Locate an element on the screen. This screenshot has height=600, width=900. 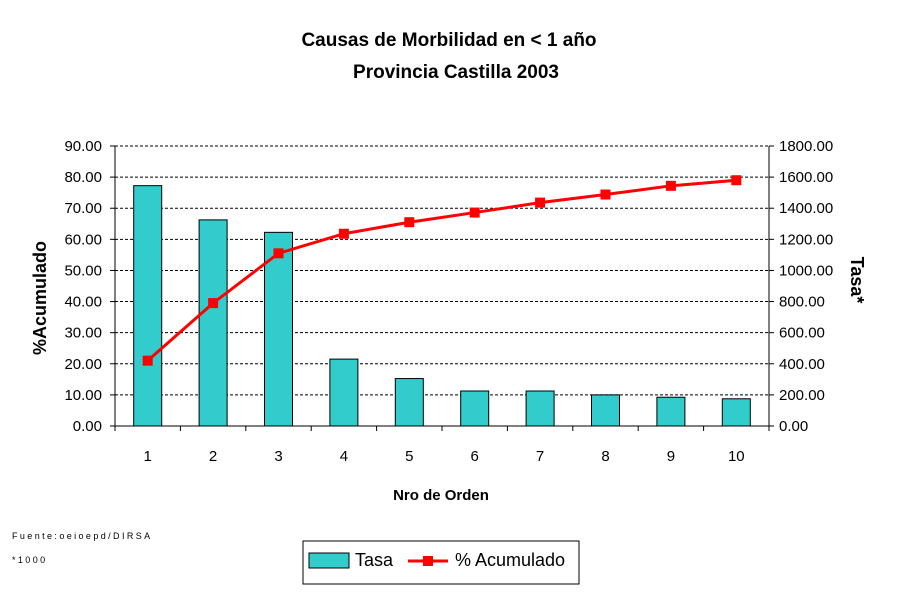
chart-subtitle: Provincia Castilla 2003 is located at coordinates (456, 72).